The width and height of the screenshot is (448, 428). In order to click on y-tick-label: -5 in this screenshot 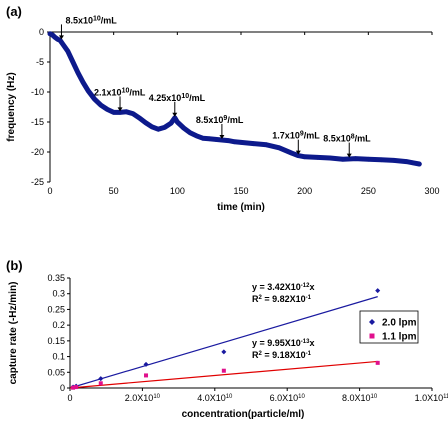, I will do `click(40, 62)`.